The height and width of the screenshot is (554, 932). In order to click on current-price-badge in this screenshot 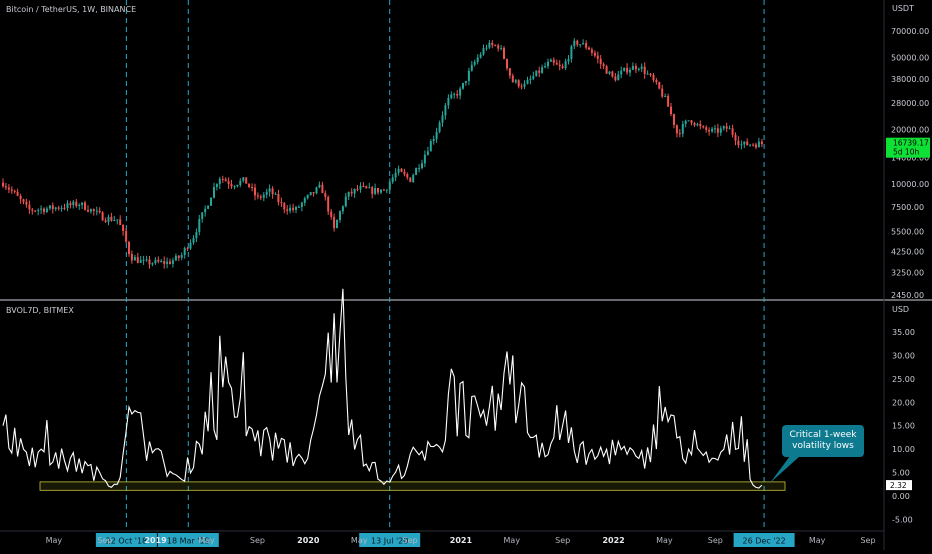, I will do `click(908, 147)`.